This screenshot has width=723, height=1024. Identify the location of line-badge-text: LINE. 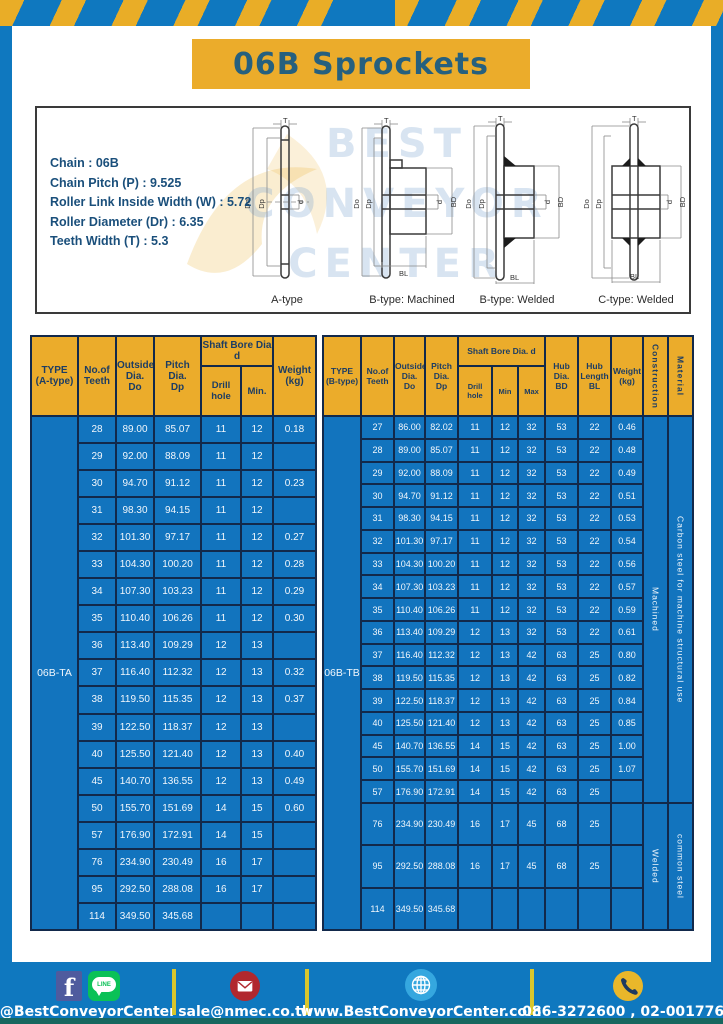
(104, 984).